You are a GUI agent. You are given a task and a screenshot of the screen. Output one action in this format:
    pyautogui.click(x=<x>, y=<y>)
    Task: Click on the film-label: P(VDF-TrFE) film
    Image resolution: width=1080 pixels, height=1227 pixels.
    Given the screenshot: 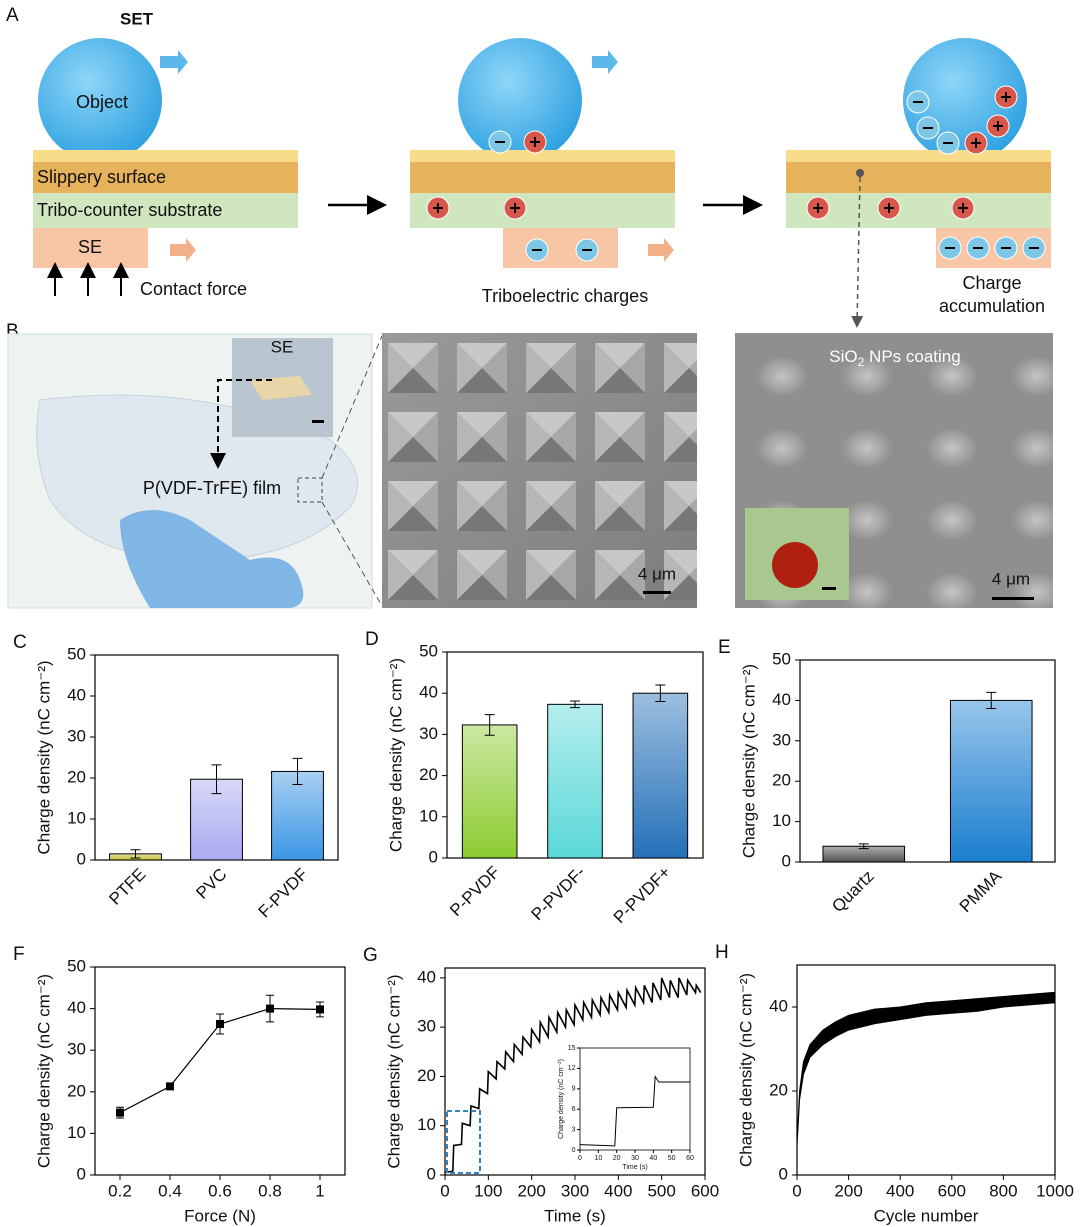 What is the action you would take?
    pyautogui.click(x=212, y=488)
    